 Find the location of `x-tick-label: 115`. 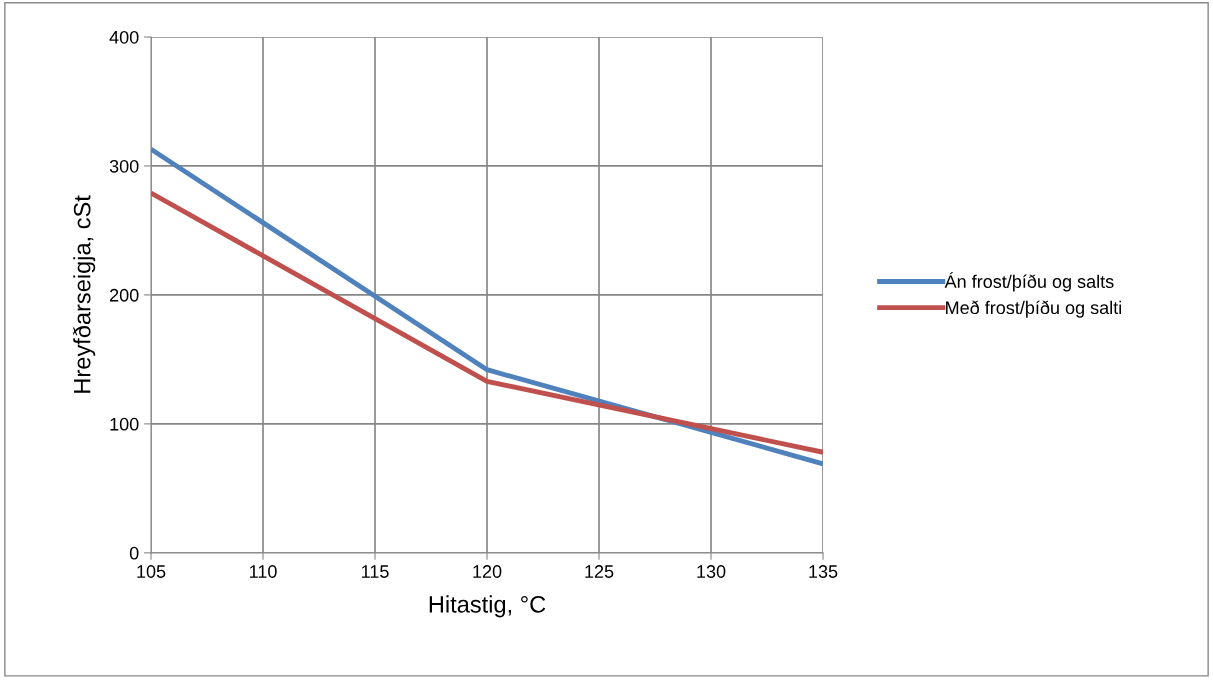

x-tick-label: 115 is located at coordinates (375, 571).